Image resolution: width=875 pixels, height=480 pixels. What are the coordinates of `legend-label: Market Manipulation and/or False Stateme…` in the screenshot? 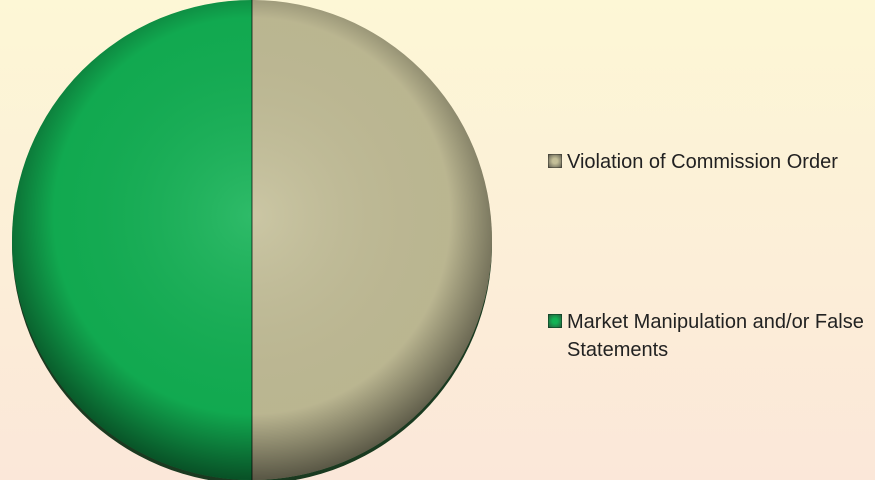 It's located at (715, 336).